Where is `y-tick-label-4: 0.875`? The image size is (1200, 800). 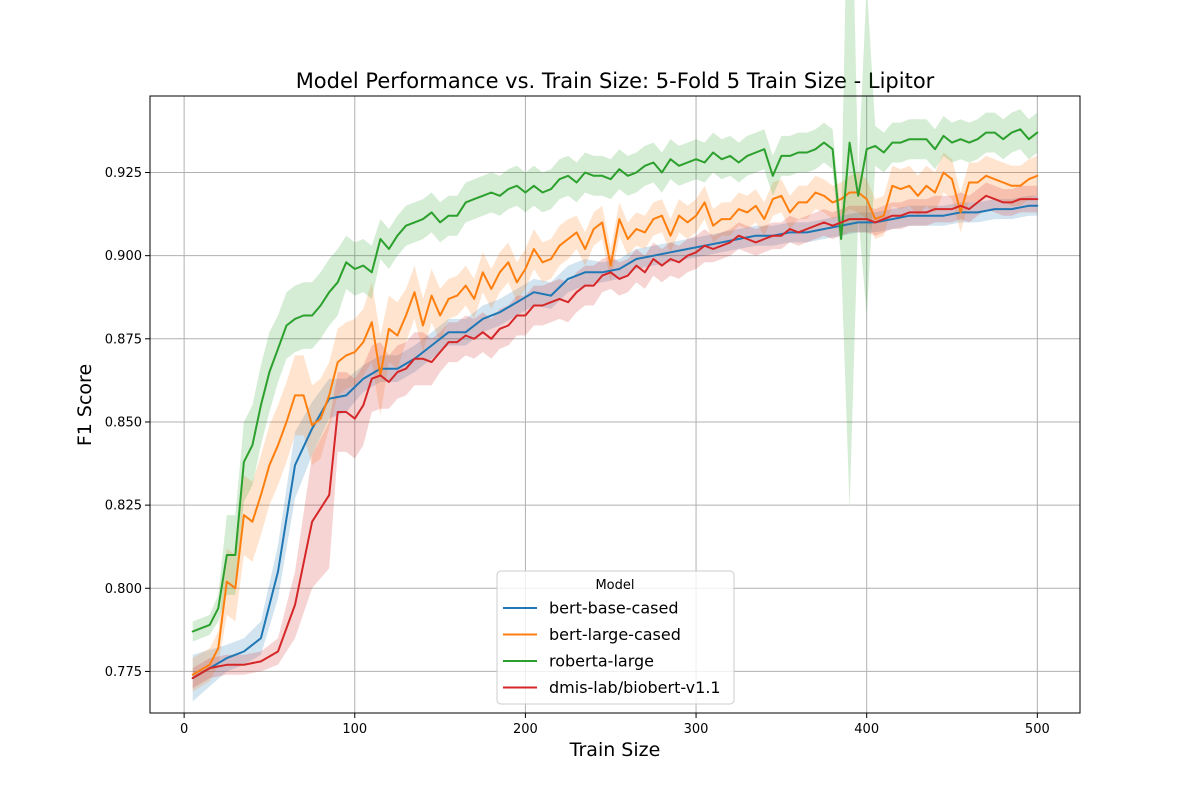
y-tick-label-4: 0.875 is located at coordinates (123, 339).